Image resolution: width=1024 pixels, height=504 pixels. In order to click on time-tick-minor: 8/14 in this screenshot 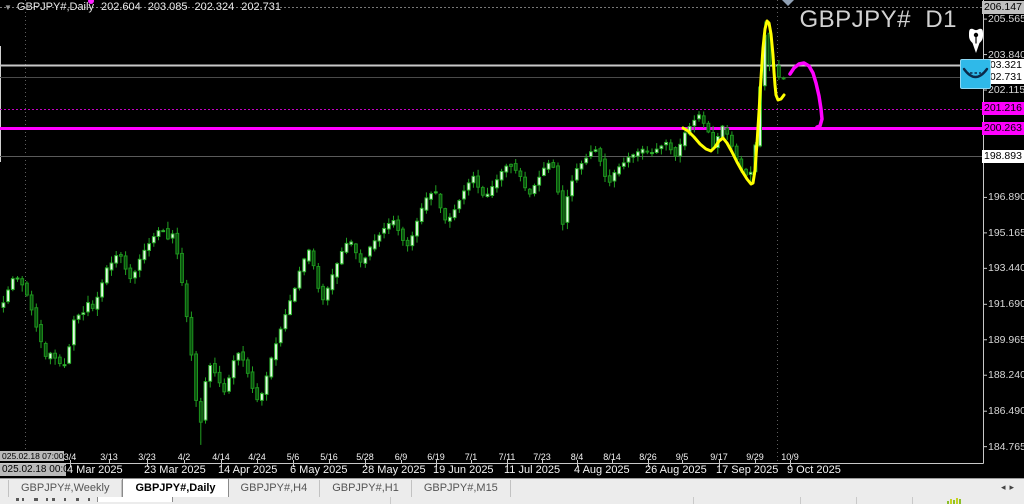, I will do `click(612, 457)`.